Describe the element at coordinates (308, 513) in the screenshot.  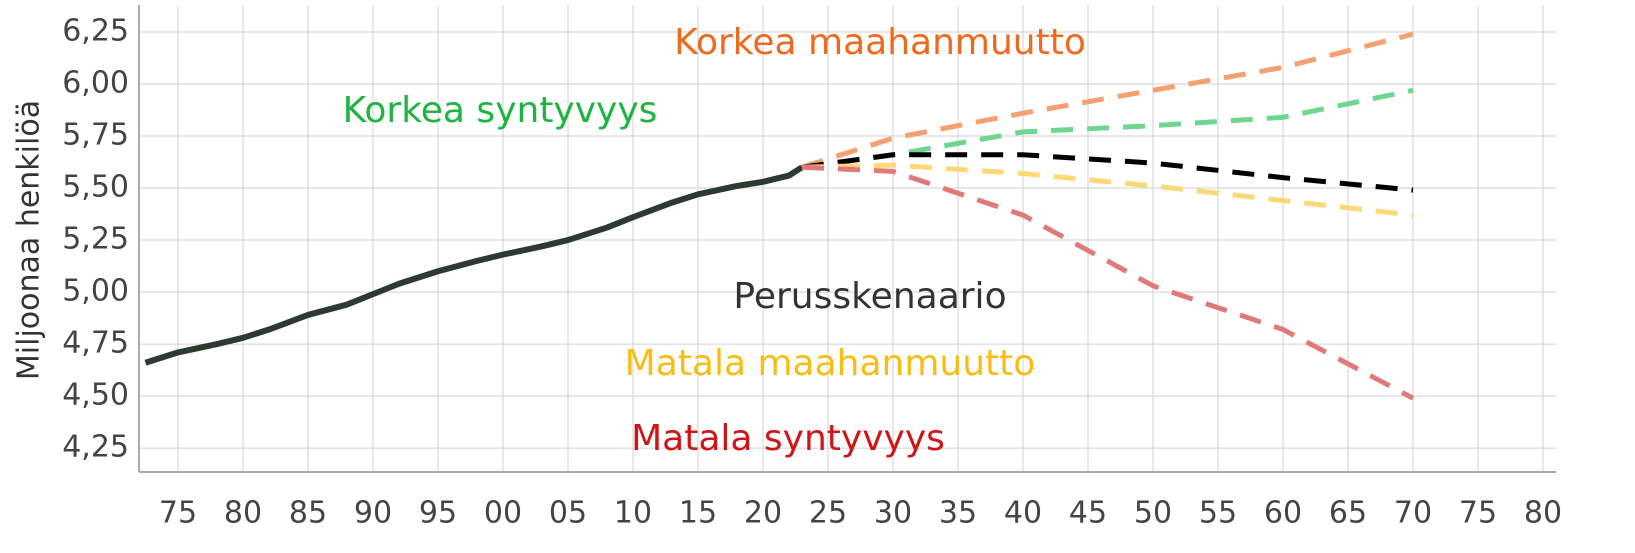
I see `x-tick-label: 85` at that location.